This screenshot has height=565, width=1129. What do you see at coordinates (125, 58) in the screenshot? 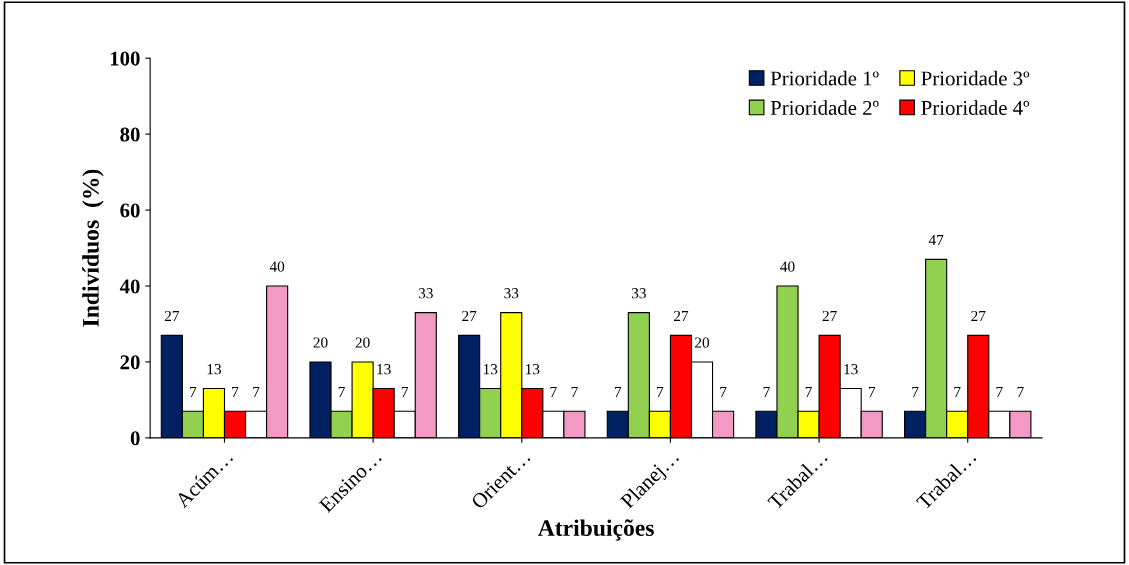
I see `y-tick-label: 100` at bounding box center [125, 58].